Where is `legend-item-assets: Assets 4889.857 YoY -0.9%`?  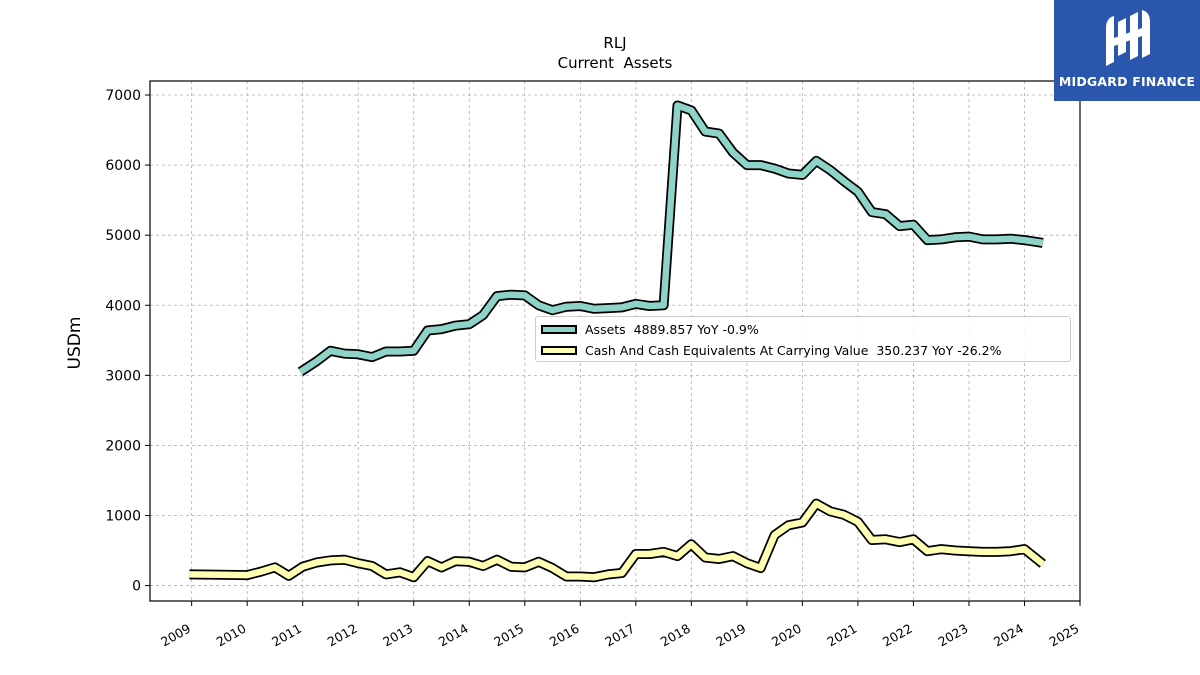
legend-item-assets: Assets 4889.857 YoY -0.9% is located at coordinates (650, 329).